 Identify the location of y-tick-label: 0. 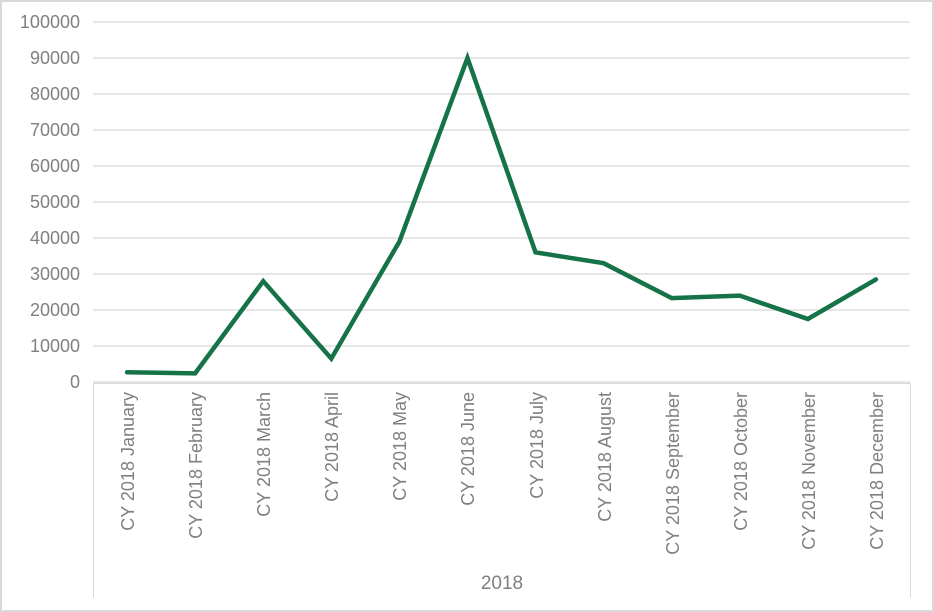
(74, 382).